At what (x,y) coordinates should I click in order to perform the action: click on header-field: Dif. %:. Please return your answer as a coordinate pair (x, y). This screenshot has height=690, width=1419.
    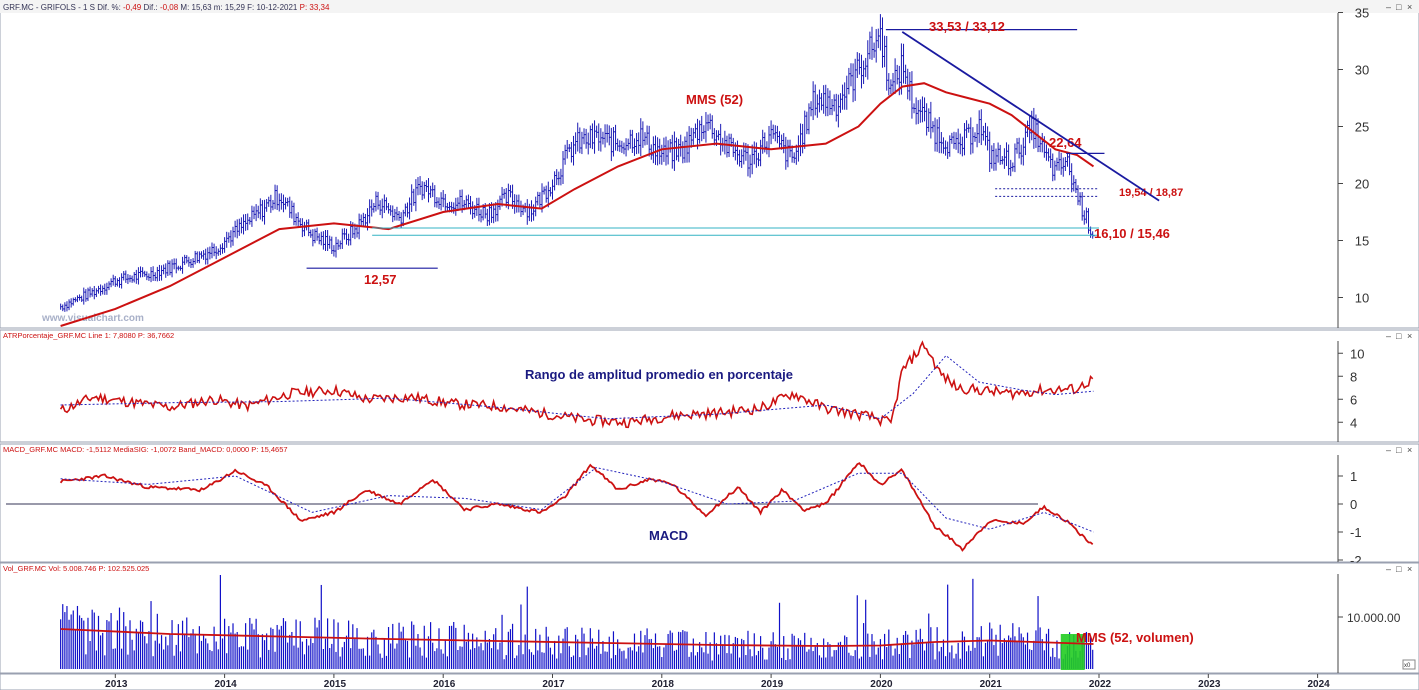
    Looking at the image, I should click on (108, 7).